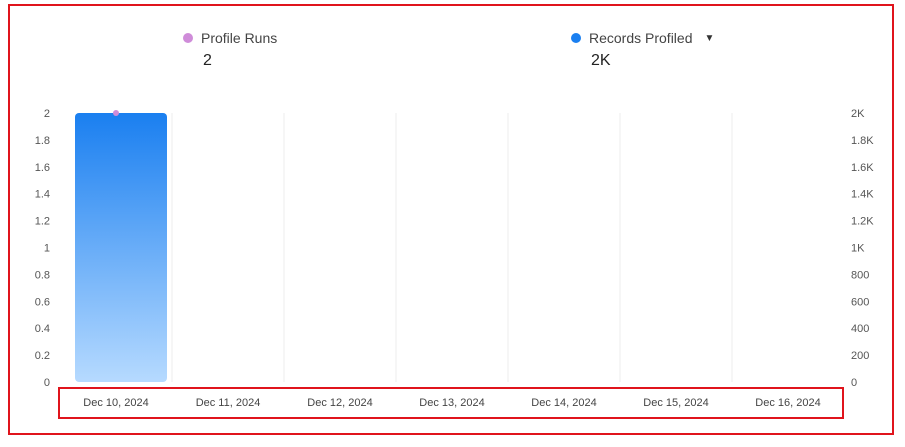 The width and height of the screenshot is (905, 447). What do you see at coordinates (228, 403) in the screenshot?
I see `x-axis-tick: Dec 11, 2024` at bounding box center [228, 403].